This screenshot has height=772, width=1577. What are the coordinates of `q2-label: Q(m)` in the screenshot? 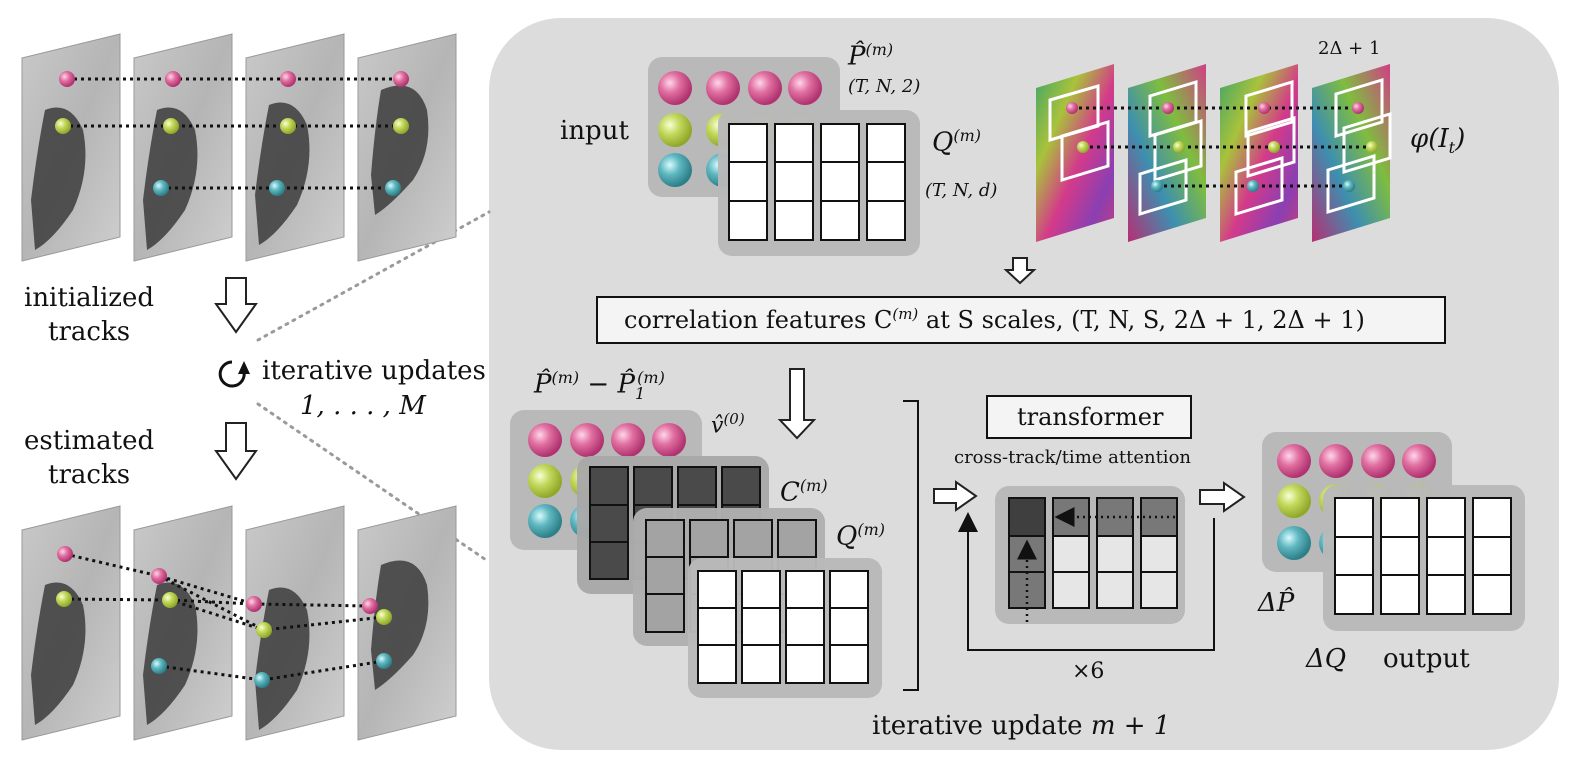 It's located at (860, 536).